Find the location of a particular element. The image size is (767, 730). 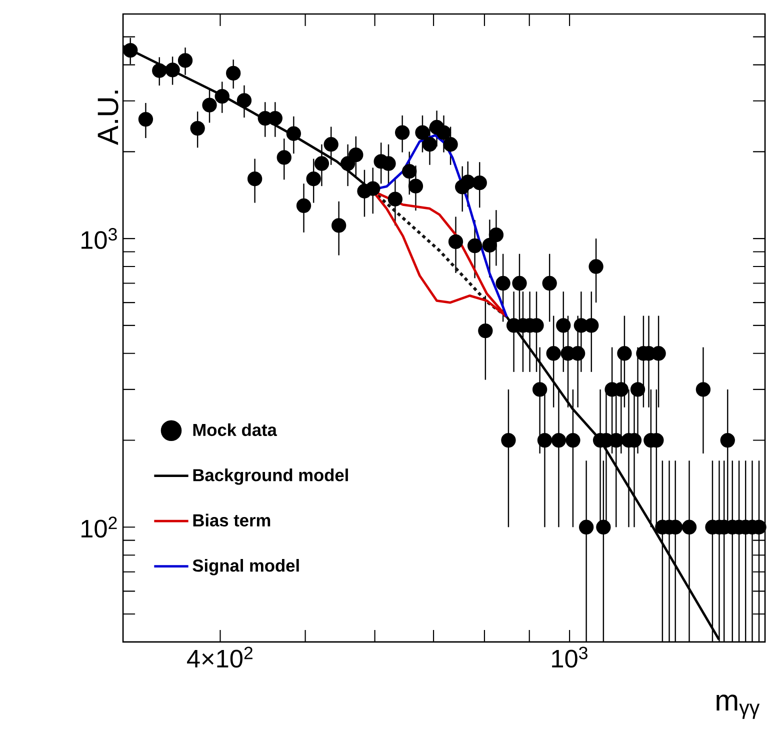

y-tick-label: 10$^{2}$ is located at coordinates (99, 527).